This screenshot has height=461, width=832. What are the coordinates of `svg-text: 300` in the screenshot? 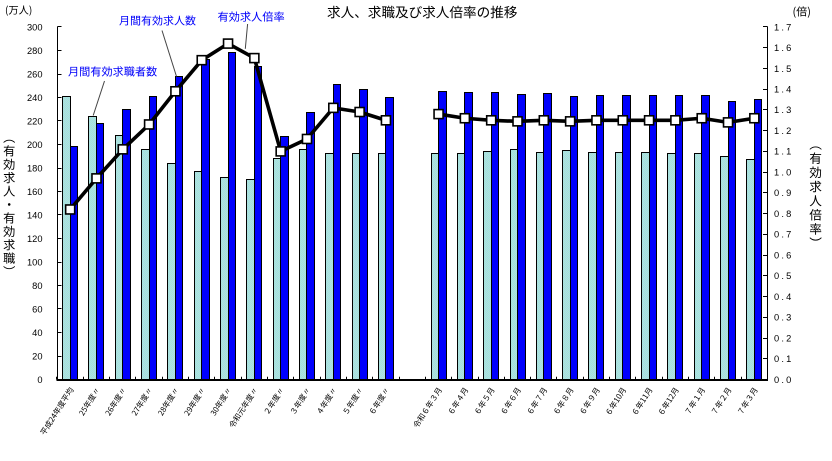 It's located at (35, 27).